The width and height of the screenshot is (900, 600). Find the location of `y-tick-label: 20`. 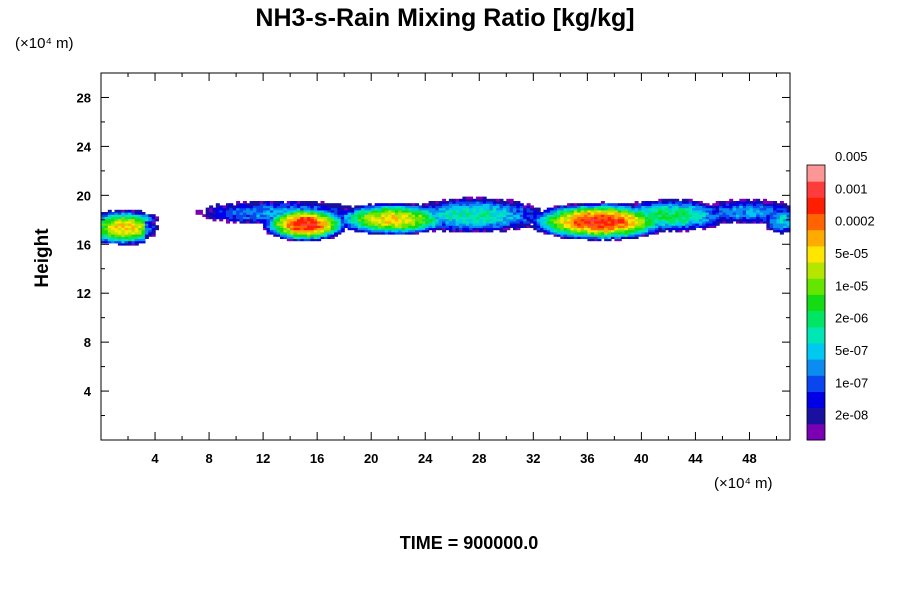

y-tick-label: 20 is located at coordinates (84, 195).